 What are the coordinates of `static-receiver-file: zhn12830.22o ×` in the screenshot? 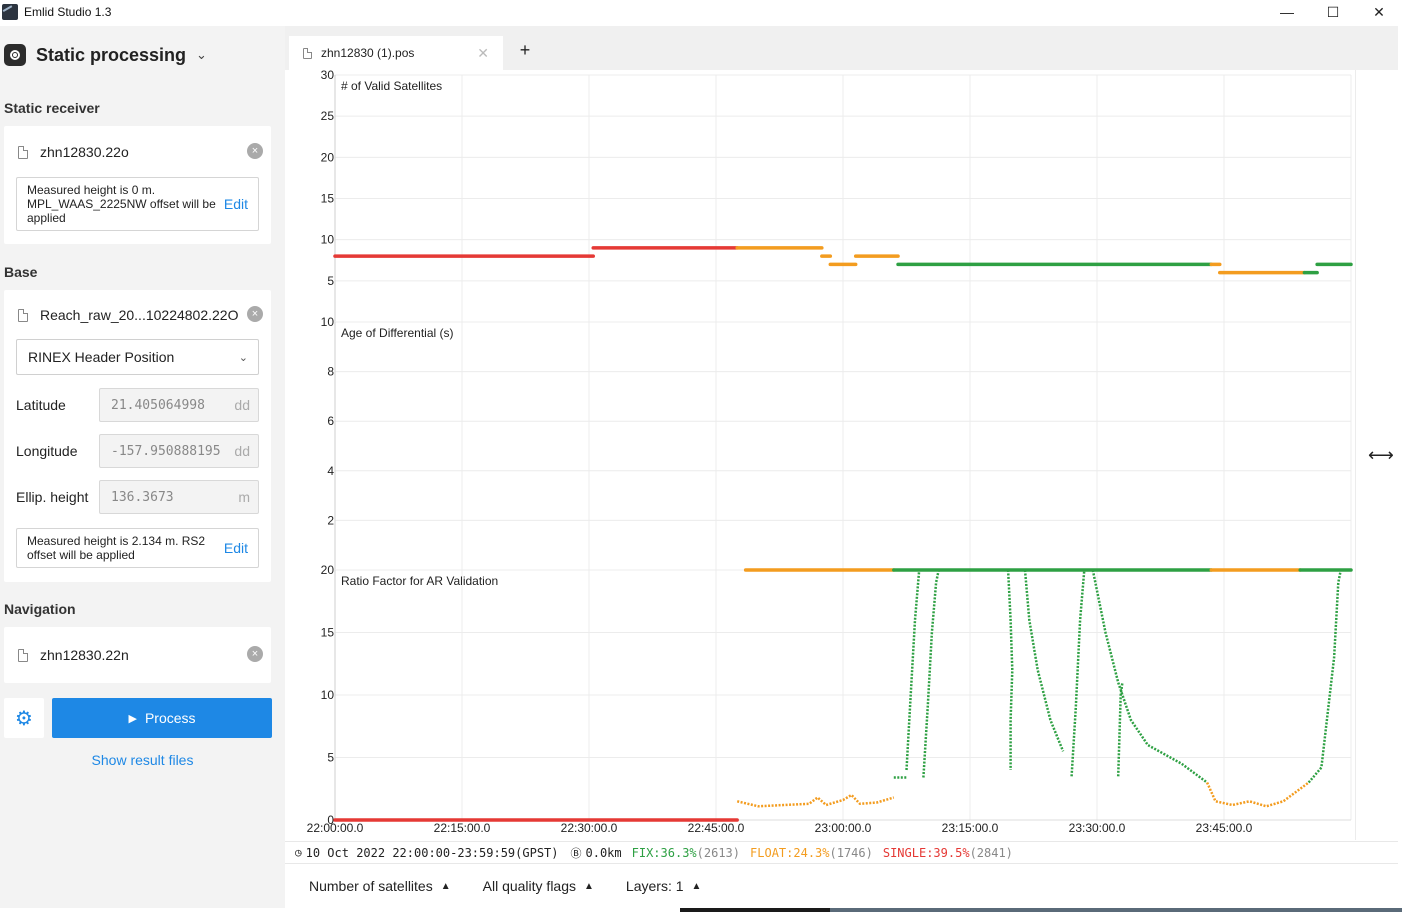 It's located at (140, 151).